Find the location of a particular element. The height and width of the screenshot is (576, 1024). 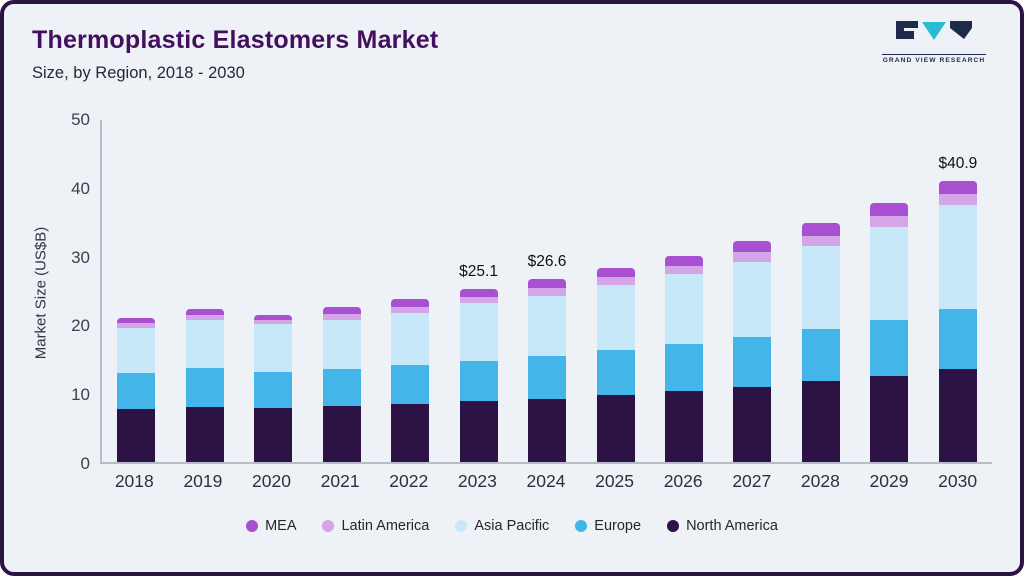

gvr-logo-icon is located at coordinates (934, 30).